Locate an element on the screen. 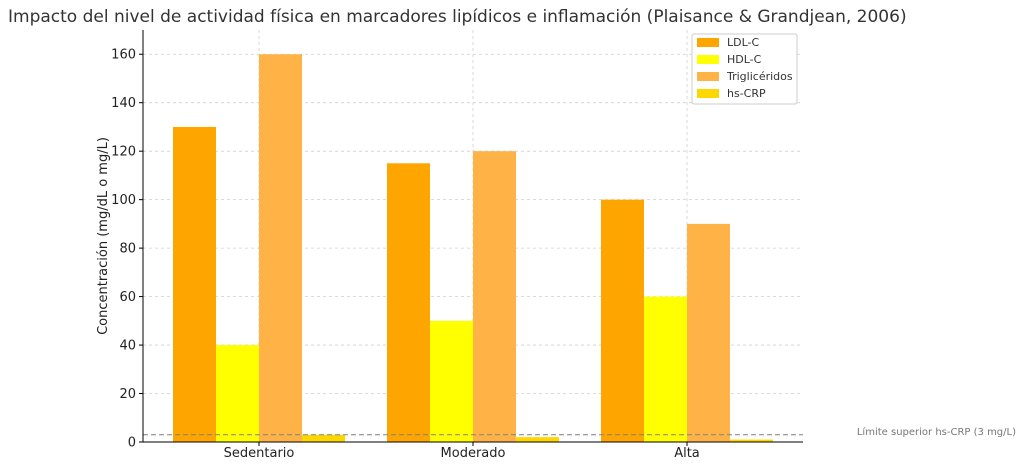 The image size is (1024, 467). bar-ldl-c-moderado is located at coordinates (408, 302).